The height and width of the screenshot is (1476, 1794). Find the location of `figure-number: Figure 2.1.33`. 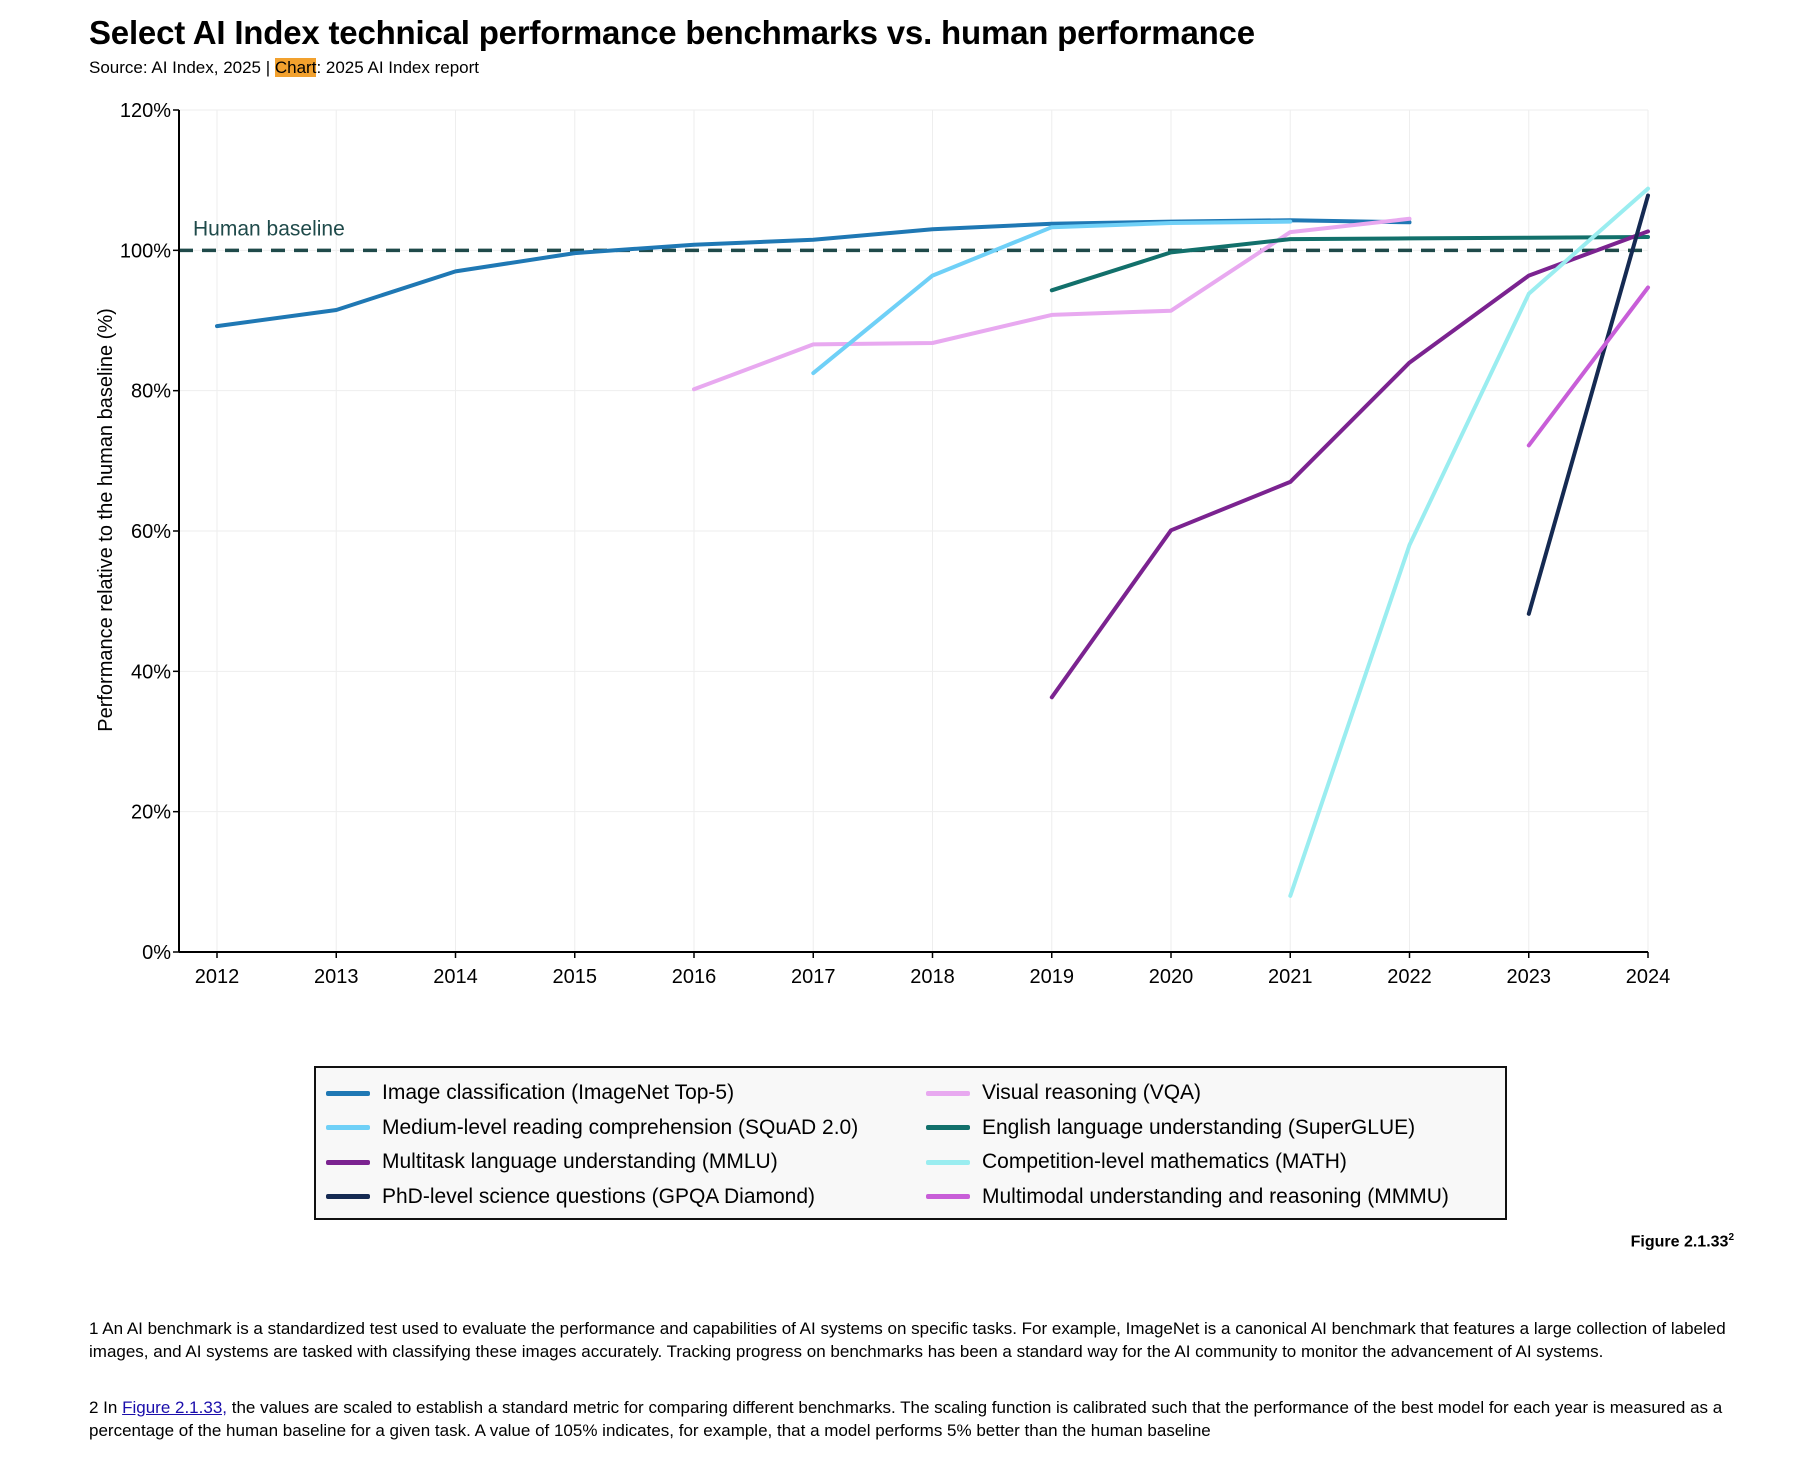

figure-number: Figure 2.1.33 is located at coordinates (1679, 1242).